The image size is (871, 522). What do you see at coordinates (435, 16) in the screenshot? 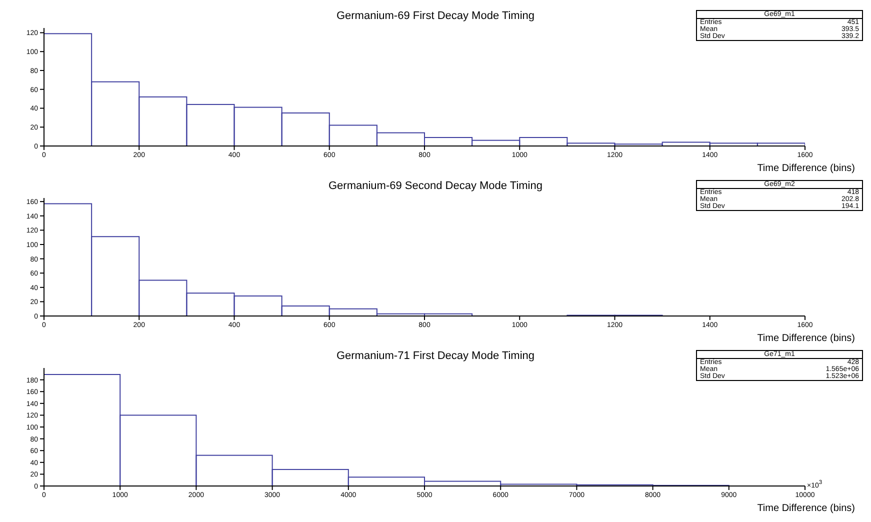
I see `chart-title: Germanium-69 First Decay Mode Timing` at bounding box center [435, 16].